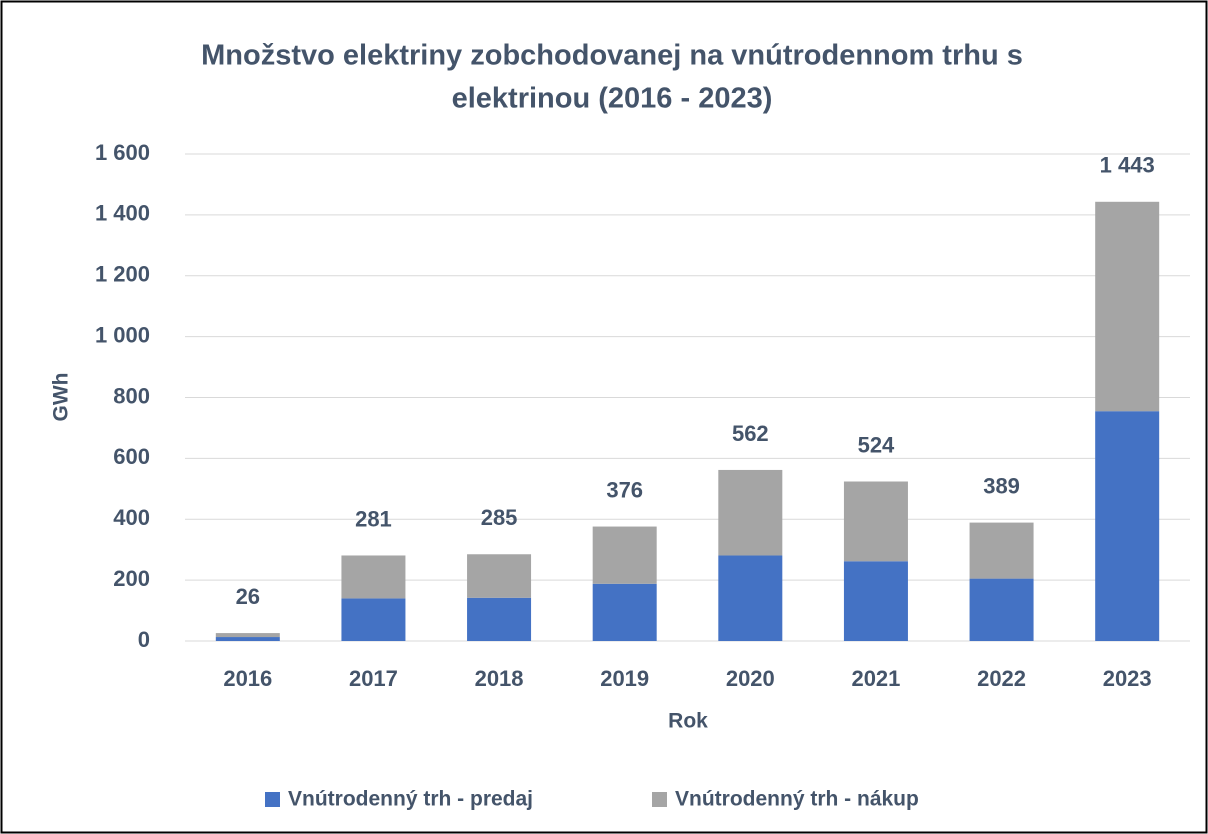  What do you see at coordinates (1127, 165) in the screenshot?
I see `total-label: 1 443` at bounding box center [1127, 165].